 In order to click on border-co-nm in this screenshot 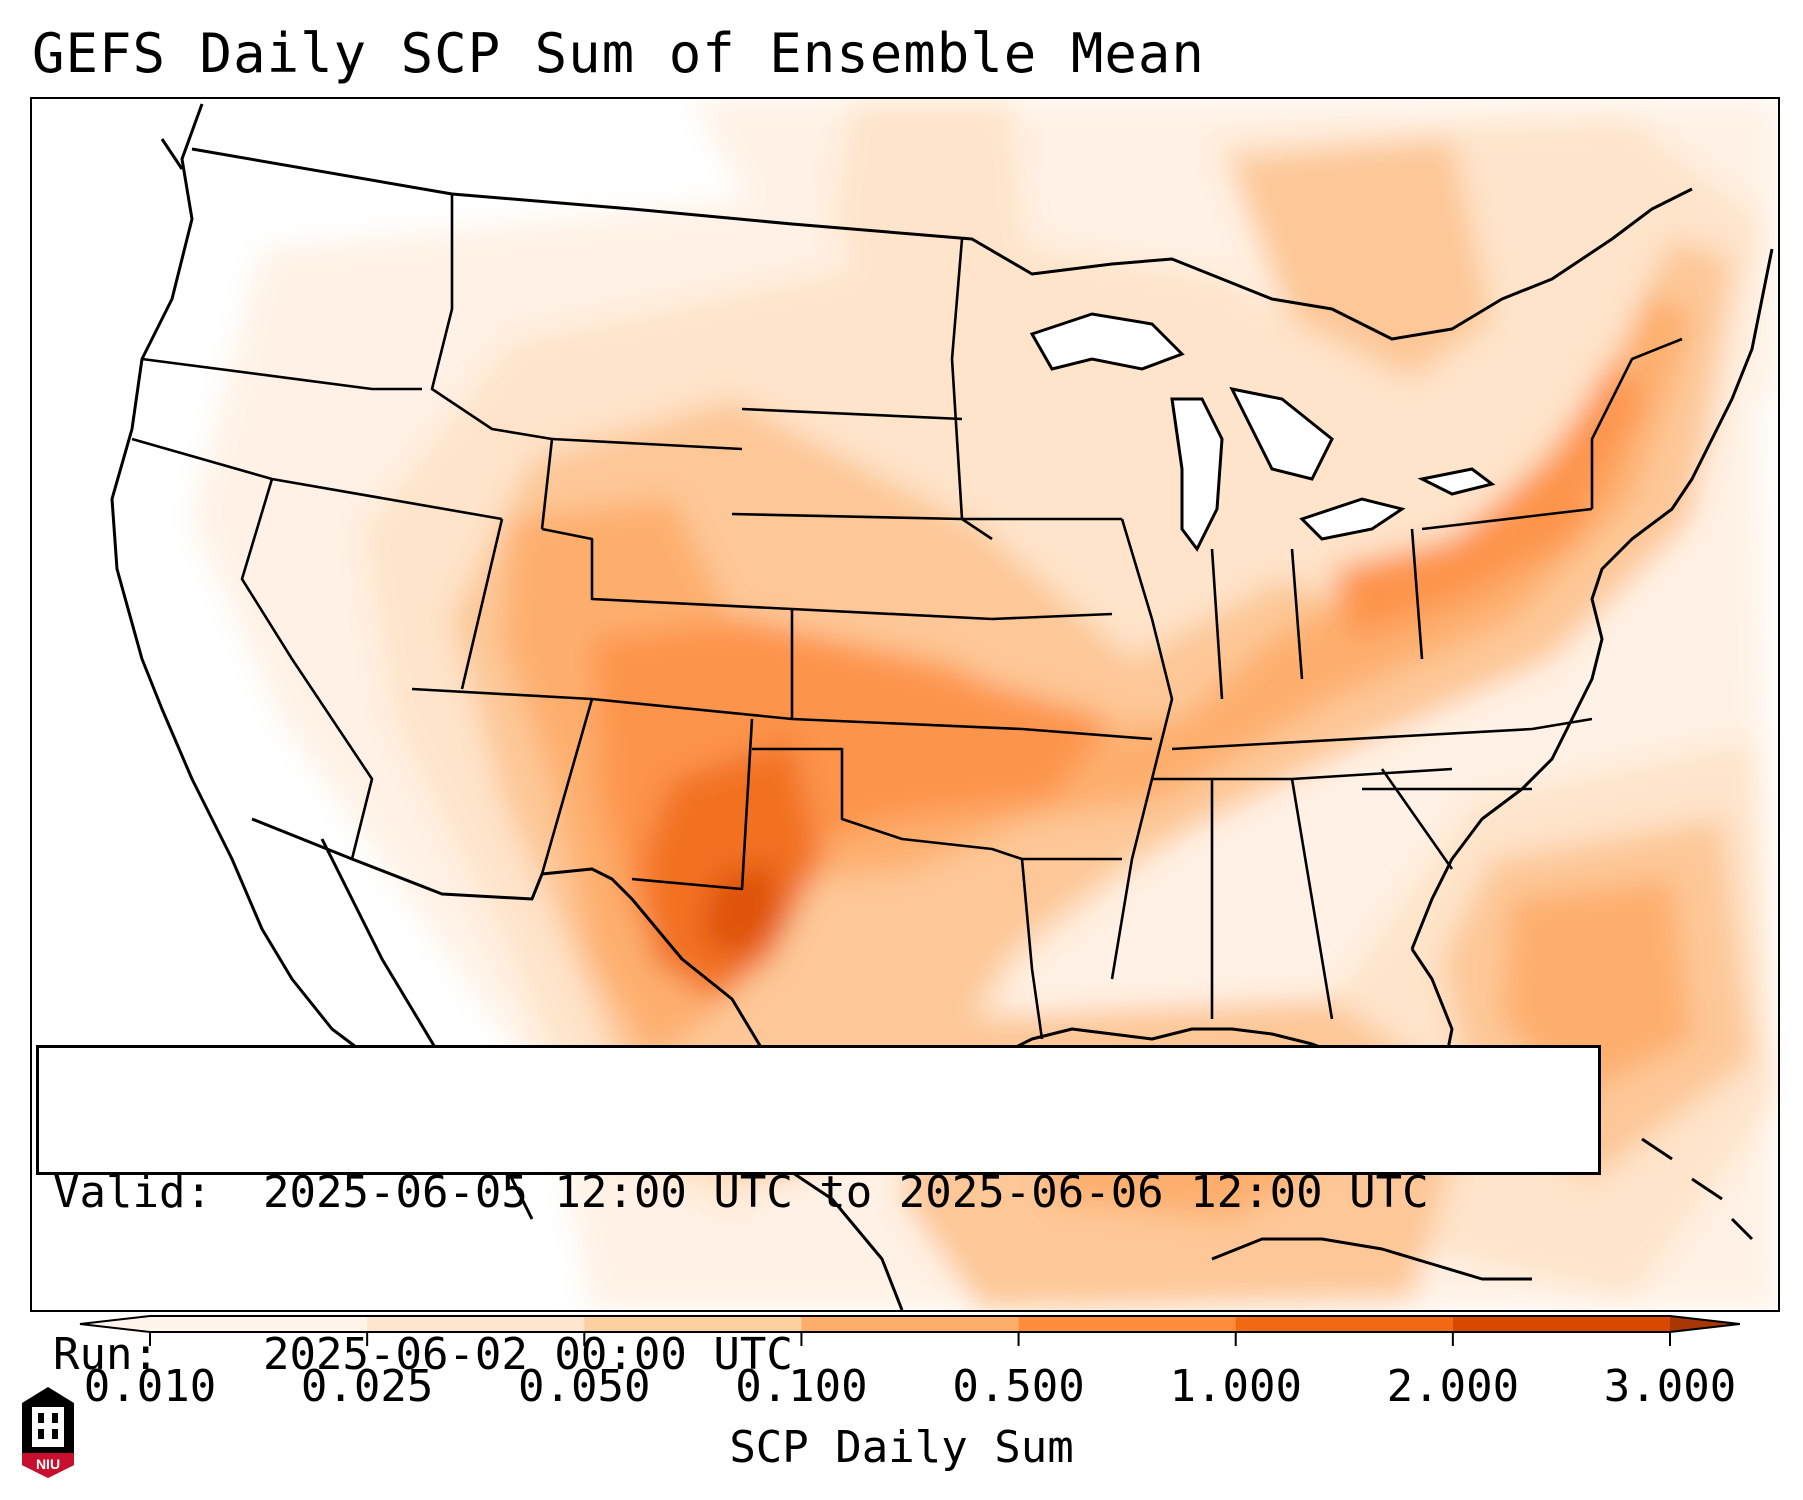, I will do `click(692, 709)`.